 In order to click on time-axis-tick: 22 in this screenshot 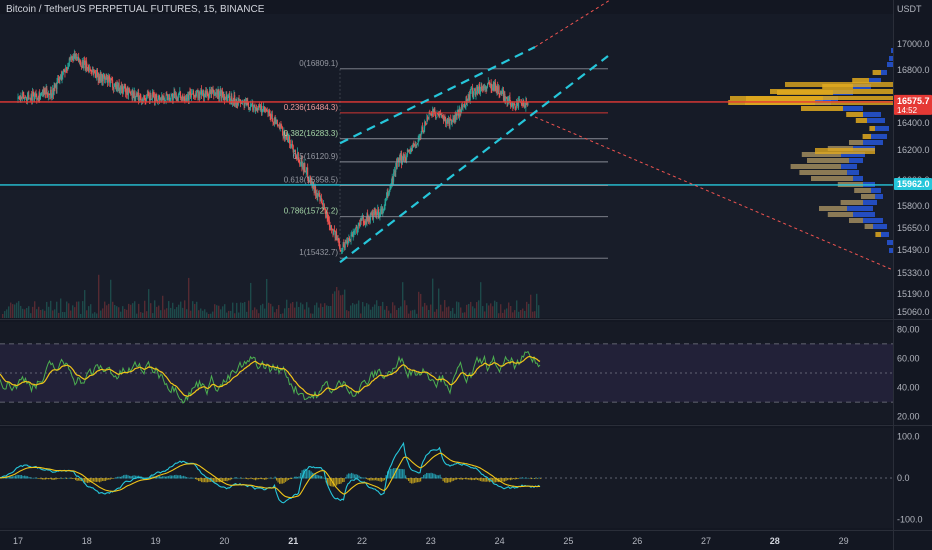, I will do `click(362, 541)`.